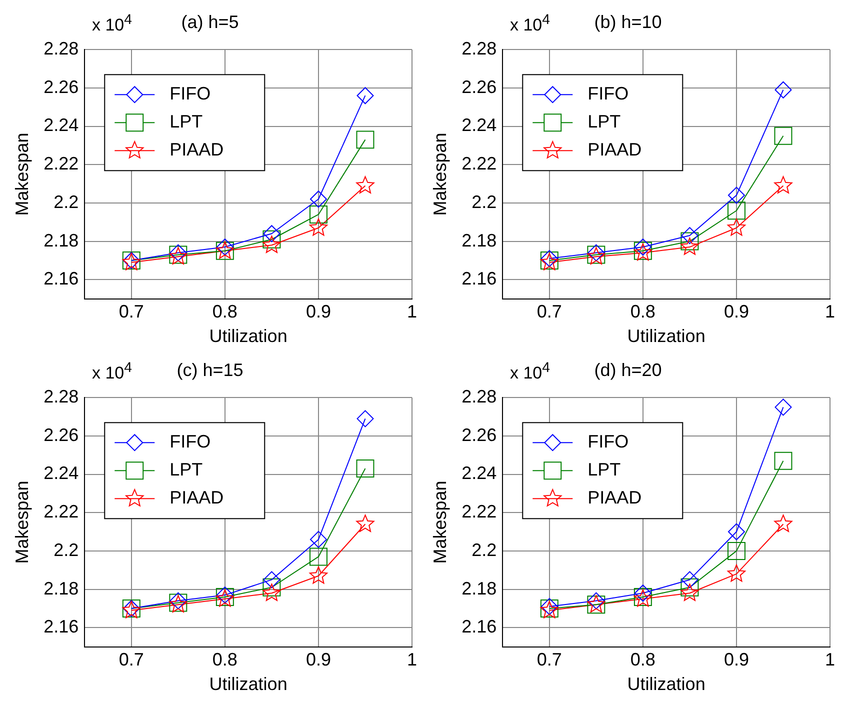 Image resolution: width=851 pixels, height=702 pixels. What do you see at coordinates (210, 370) in the screenshot?
I see `chart-title: (c) h=15` at bounding box center [210, 370].